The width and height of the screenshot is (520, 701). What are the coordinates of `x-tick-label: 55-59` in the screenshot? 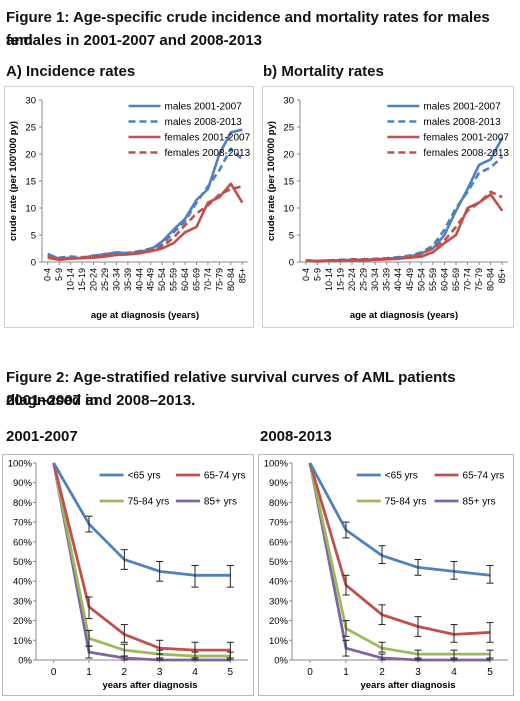 It's located at (174, 279).